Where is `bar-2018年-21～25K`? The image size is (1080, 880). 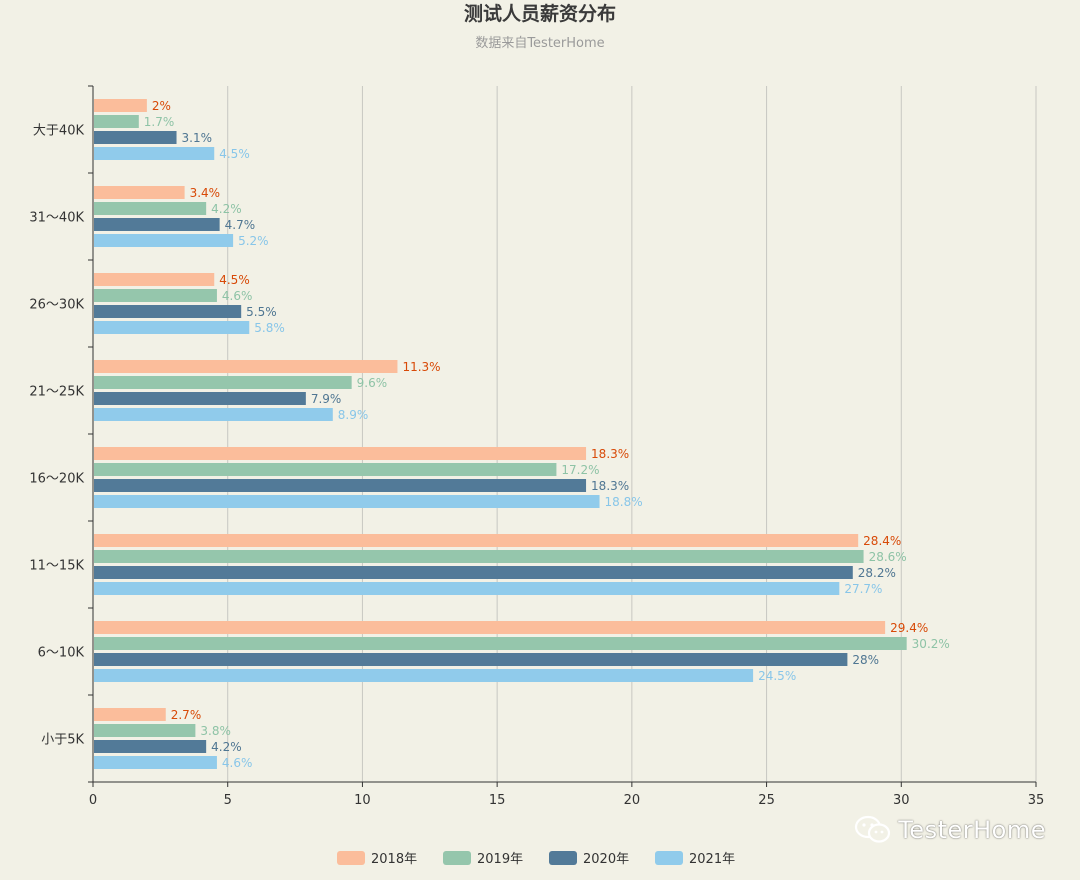
bar-2018年-21～25K is located at coordinates (246, 366).